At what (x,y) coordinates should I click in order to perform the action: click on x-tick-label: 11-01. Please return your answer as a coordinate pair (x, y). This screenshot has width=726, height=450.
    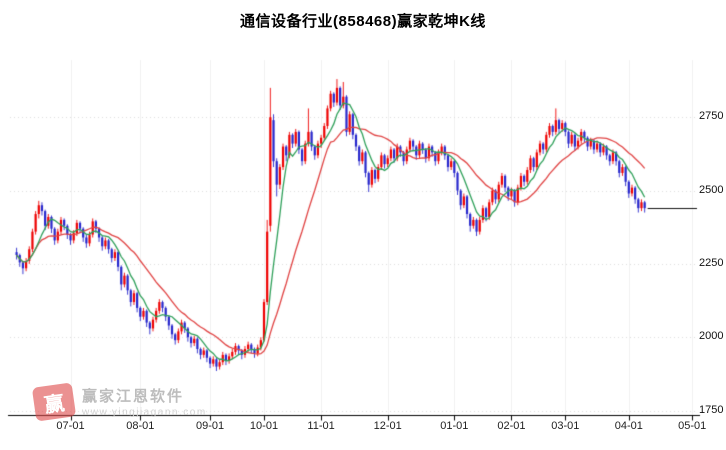
    Looking at the image, I should click on (321, 426).